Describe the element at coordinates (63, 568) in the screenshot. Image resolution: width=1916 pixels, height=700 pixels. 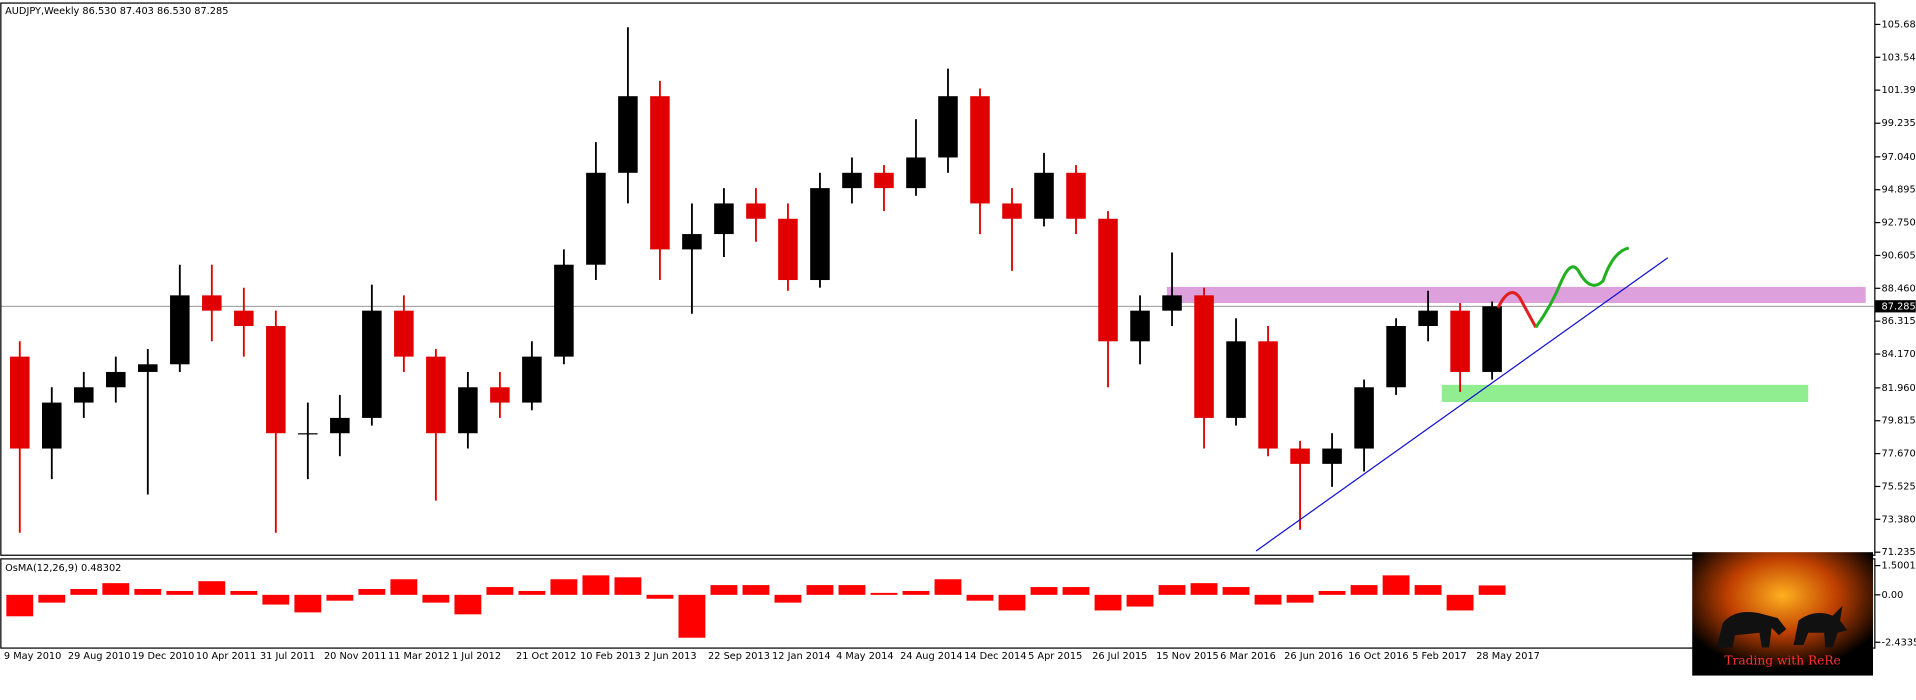
I see `indicator-title: OsMA(12,26,9) 0.48302` at that location.